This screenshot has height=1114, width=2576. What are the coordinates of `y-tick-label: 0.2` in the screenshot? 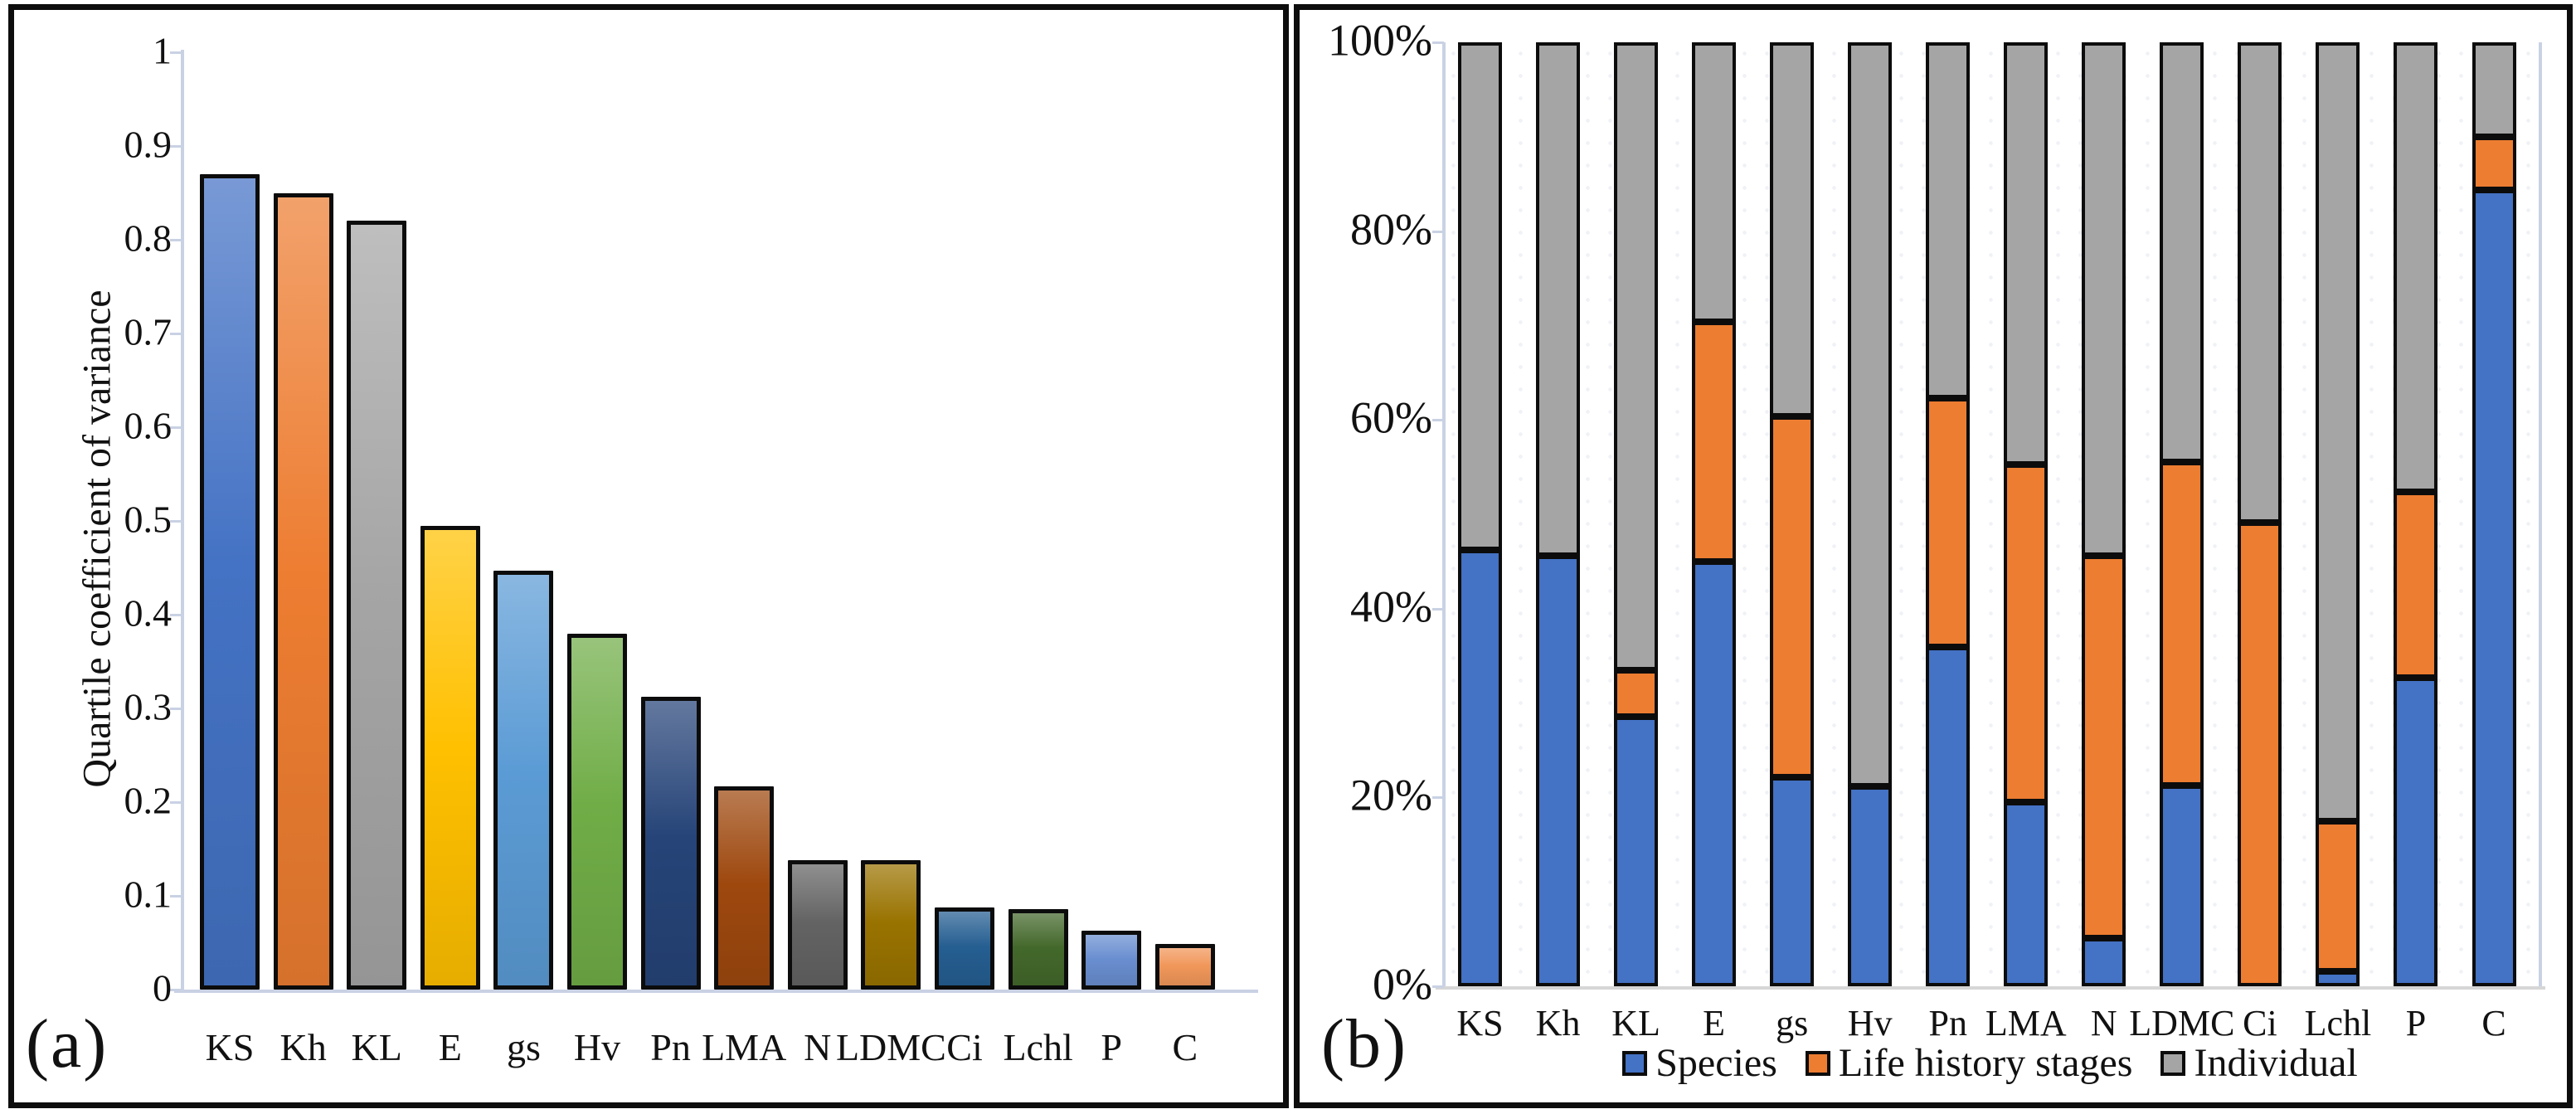 It's located at (148, 800).